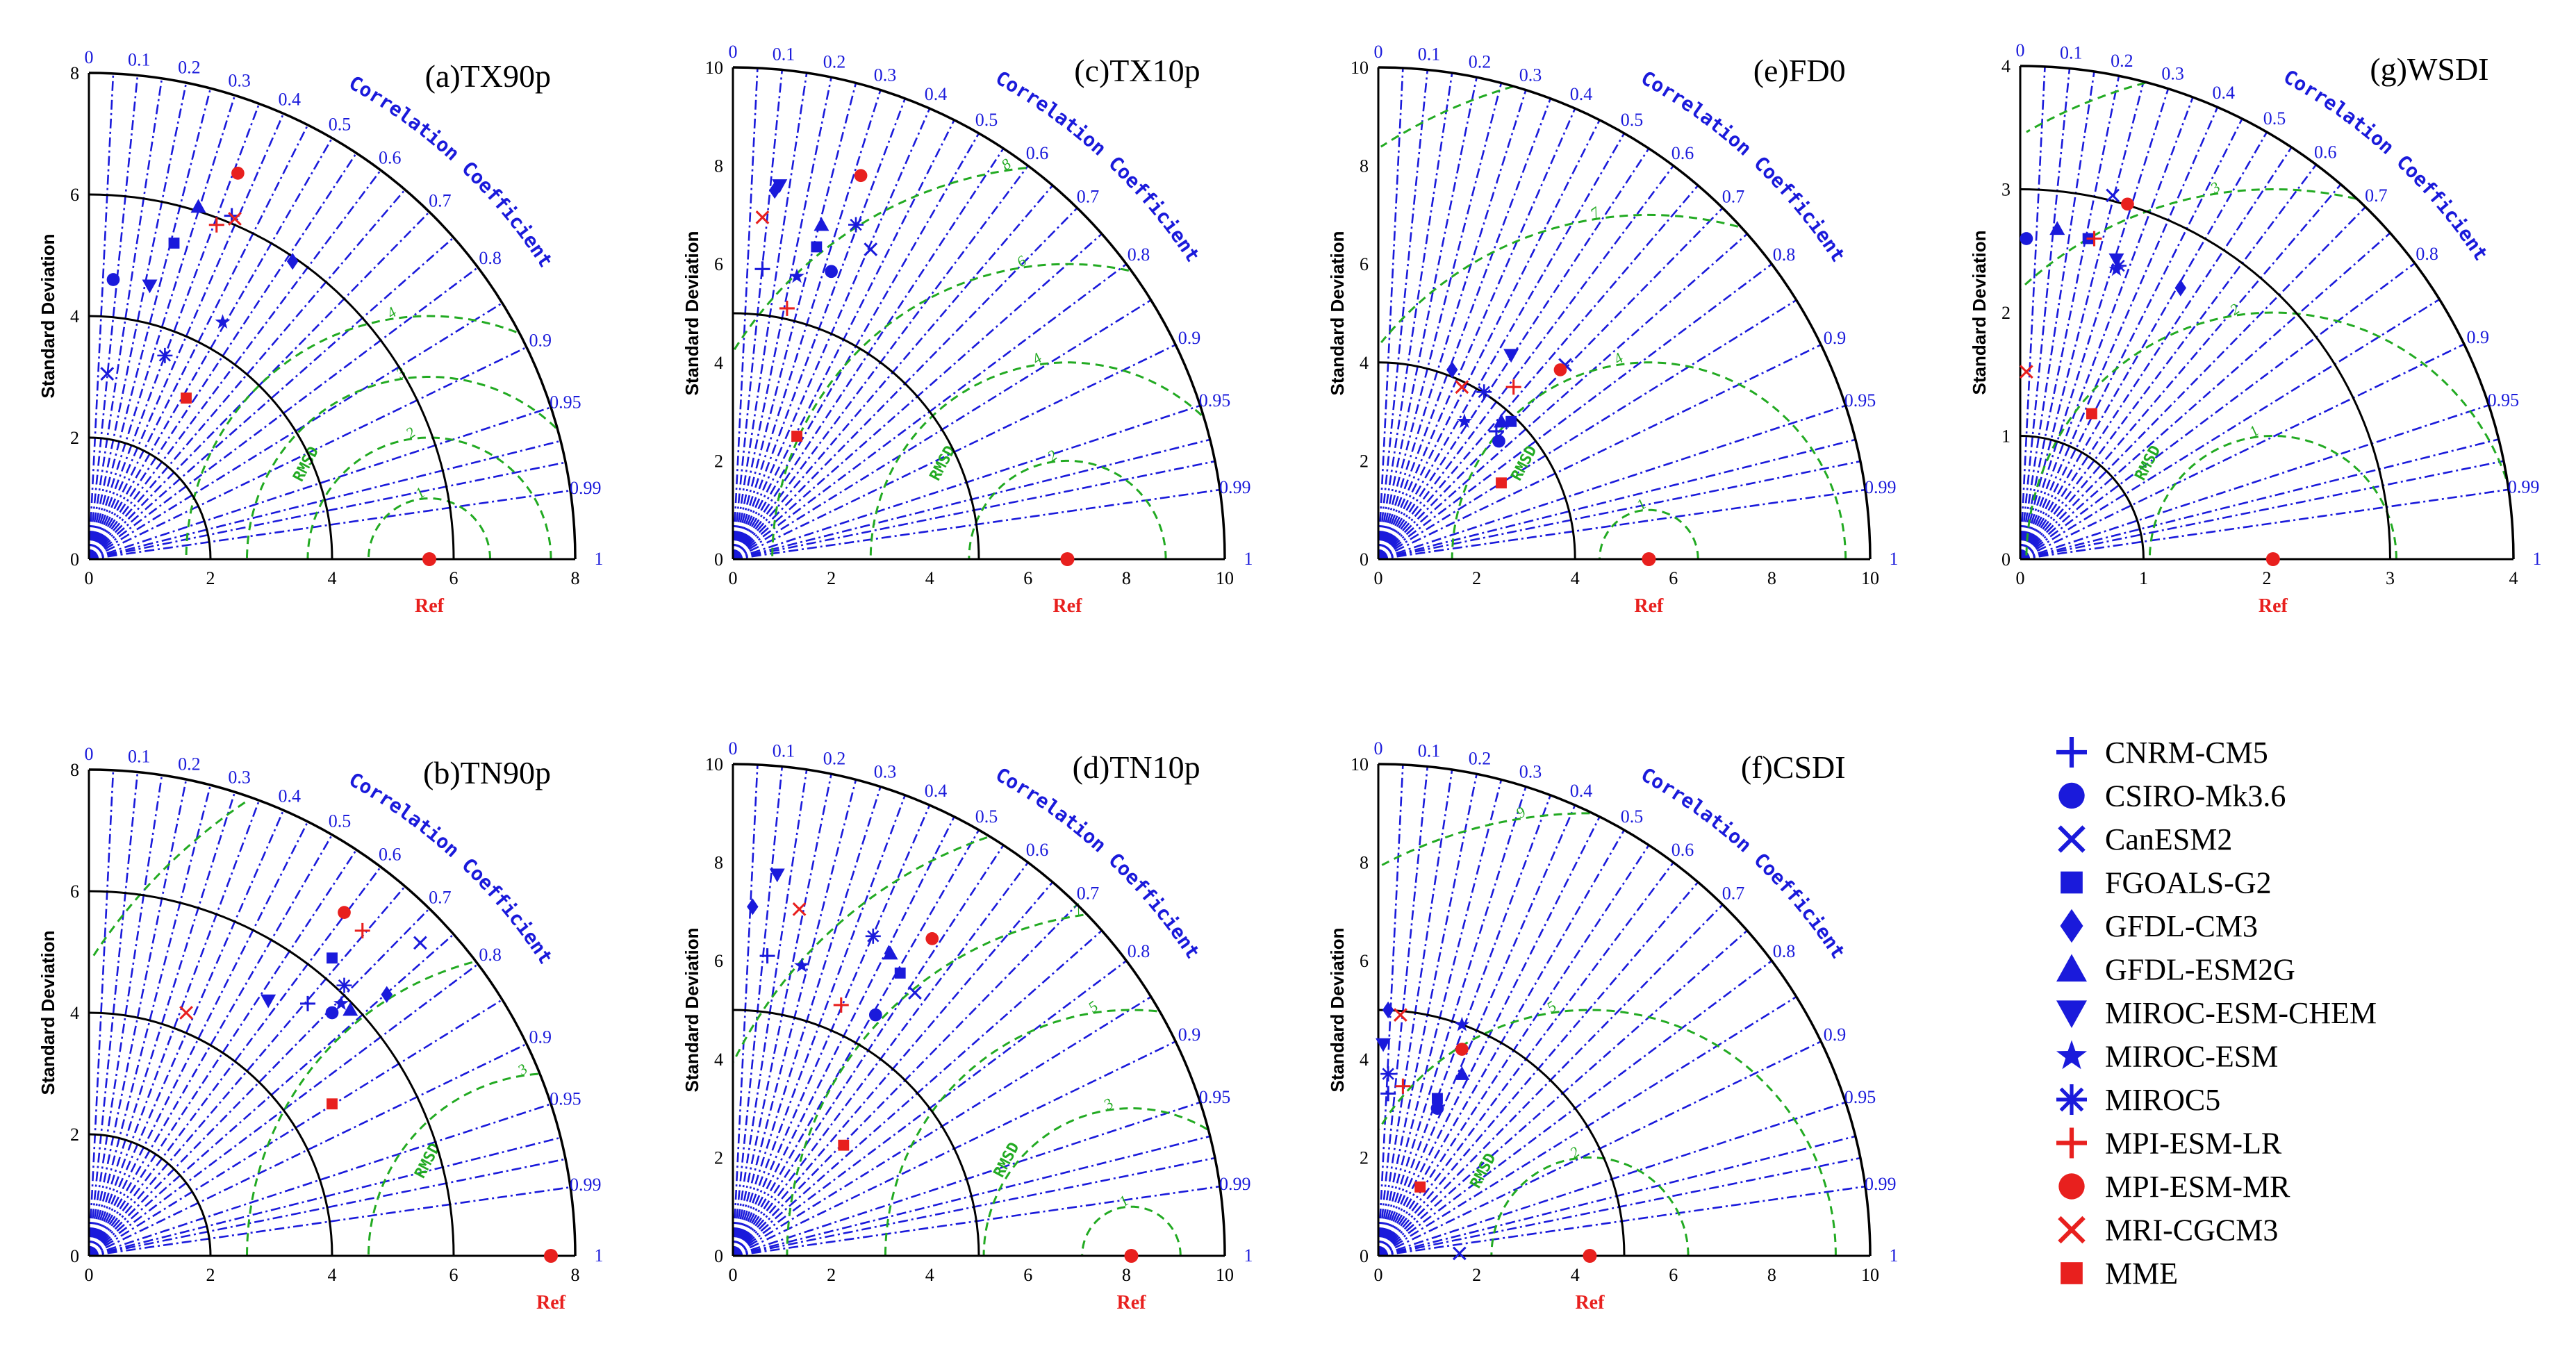 The height and width of the screenshot is (1351, 2576). I want to click on correlation-tick-label: 0.5, so click(2275, 118).